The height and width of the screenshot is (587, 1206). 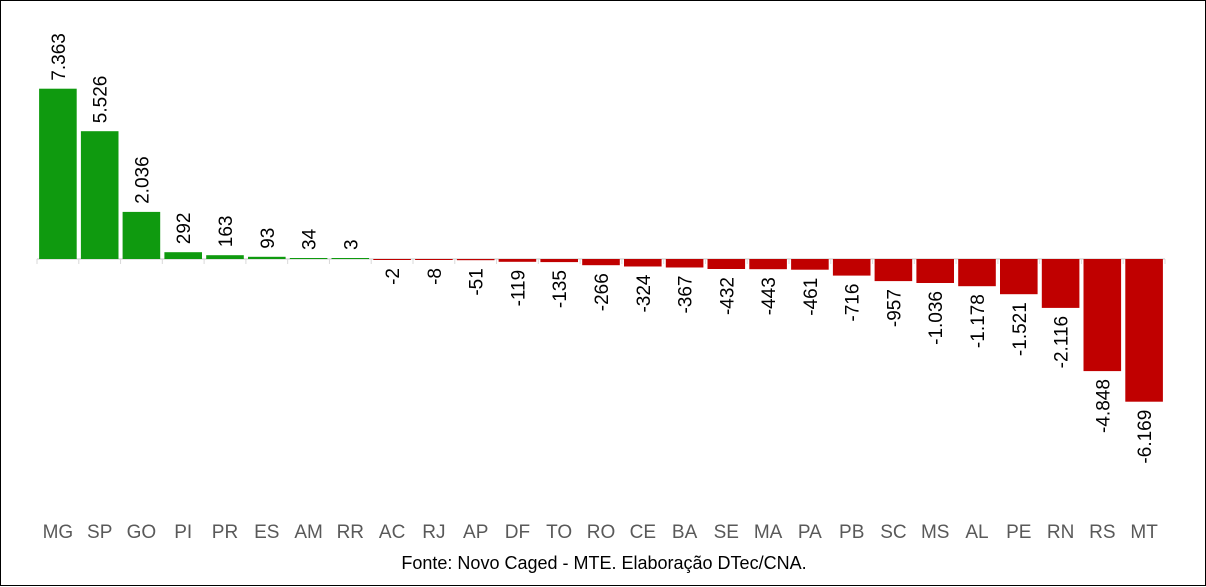 I want to click on bar-pe, so click(x=1019, y=277).